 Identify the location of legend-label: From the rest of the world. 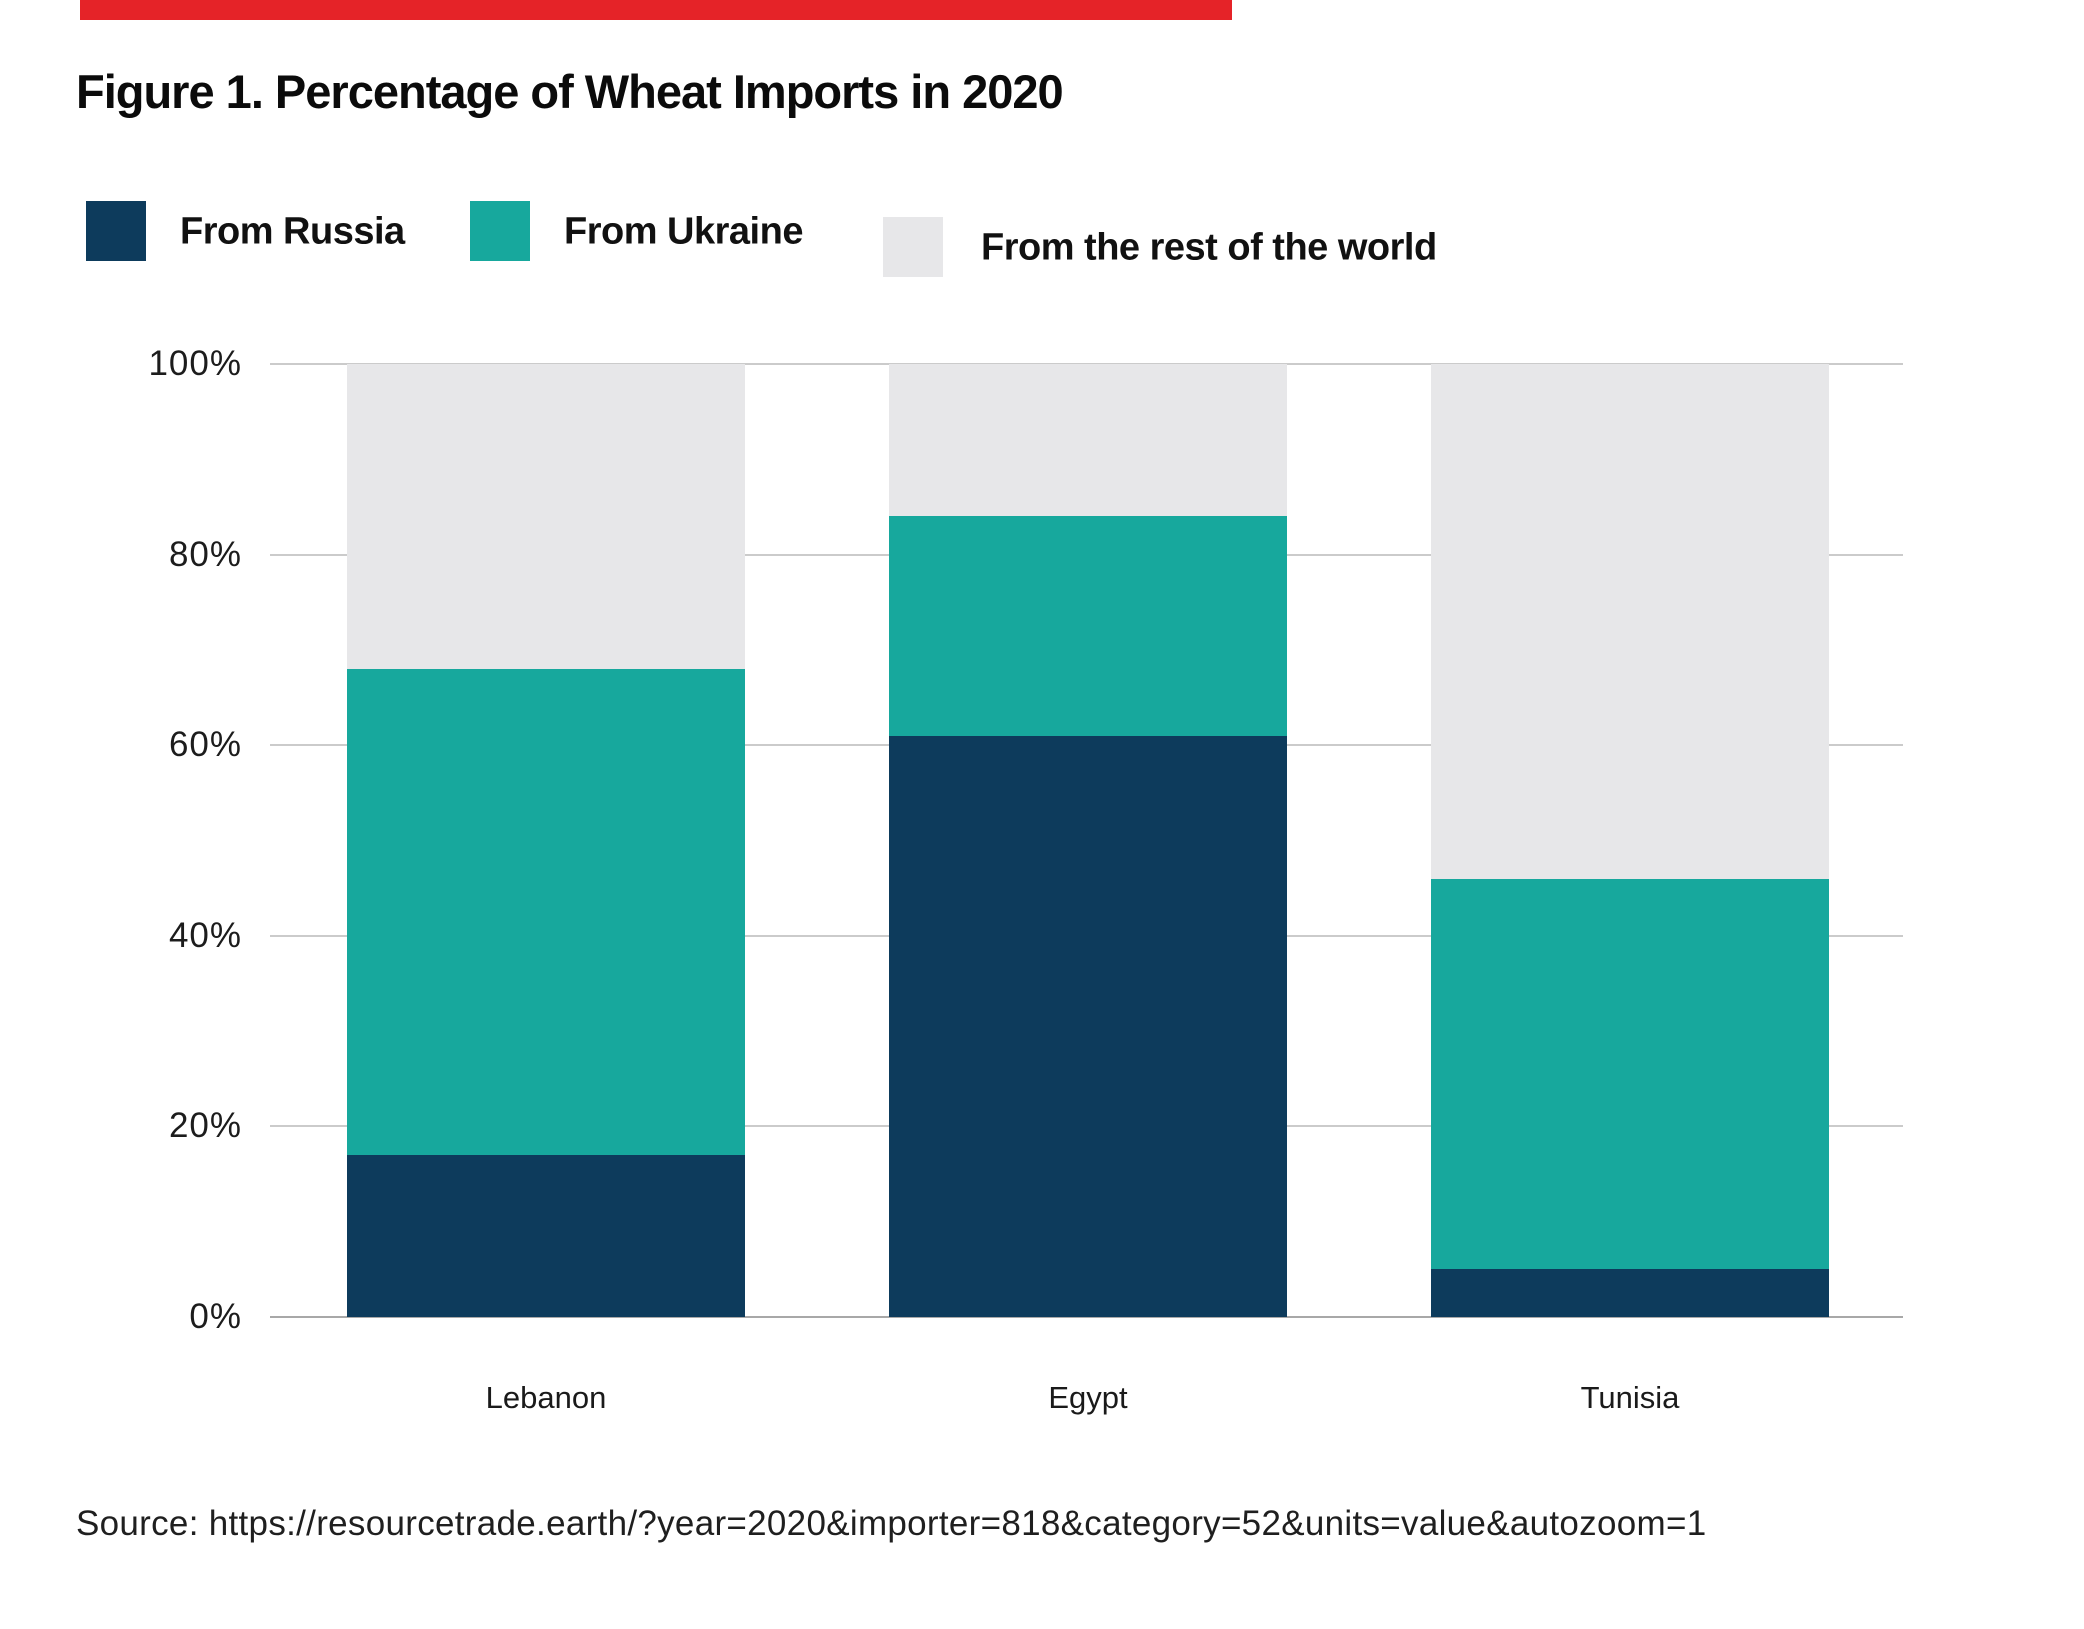
(1209, 247).